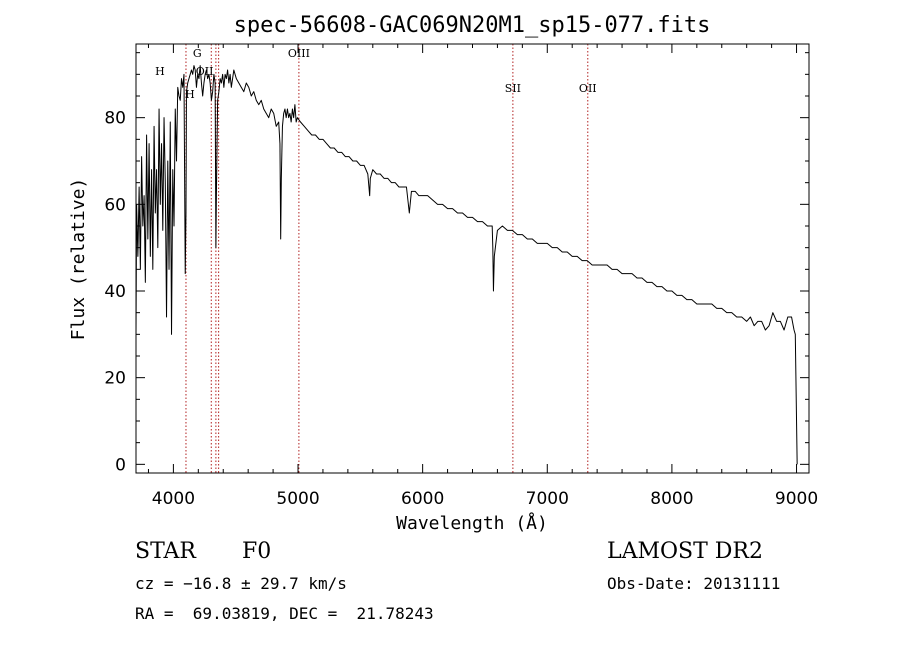 Image resolution: width=900 pixels, height=649 pixels. Describe the element at coordinates (297, 499) in the screenshot. I see `x-tick-label: 5000` at that location.